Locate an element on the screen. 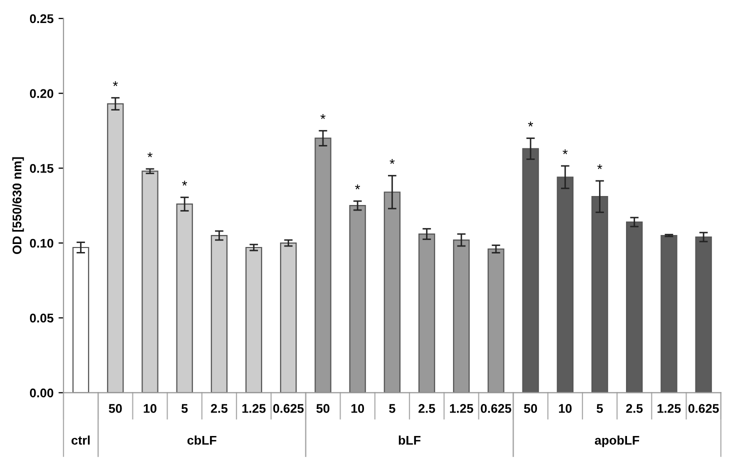 This screenshot has height=462, width=747. text: apobLF is located at coordinates (617, 442).